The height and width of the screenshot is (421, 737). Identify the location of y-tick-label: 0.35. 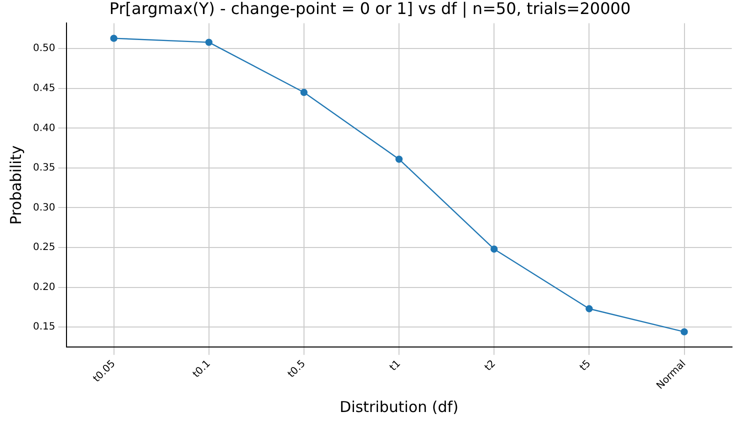
(44, 168).